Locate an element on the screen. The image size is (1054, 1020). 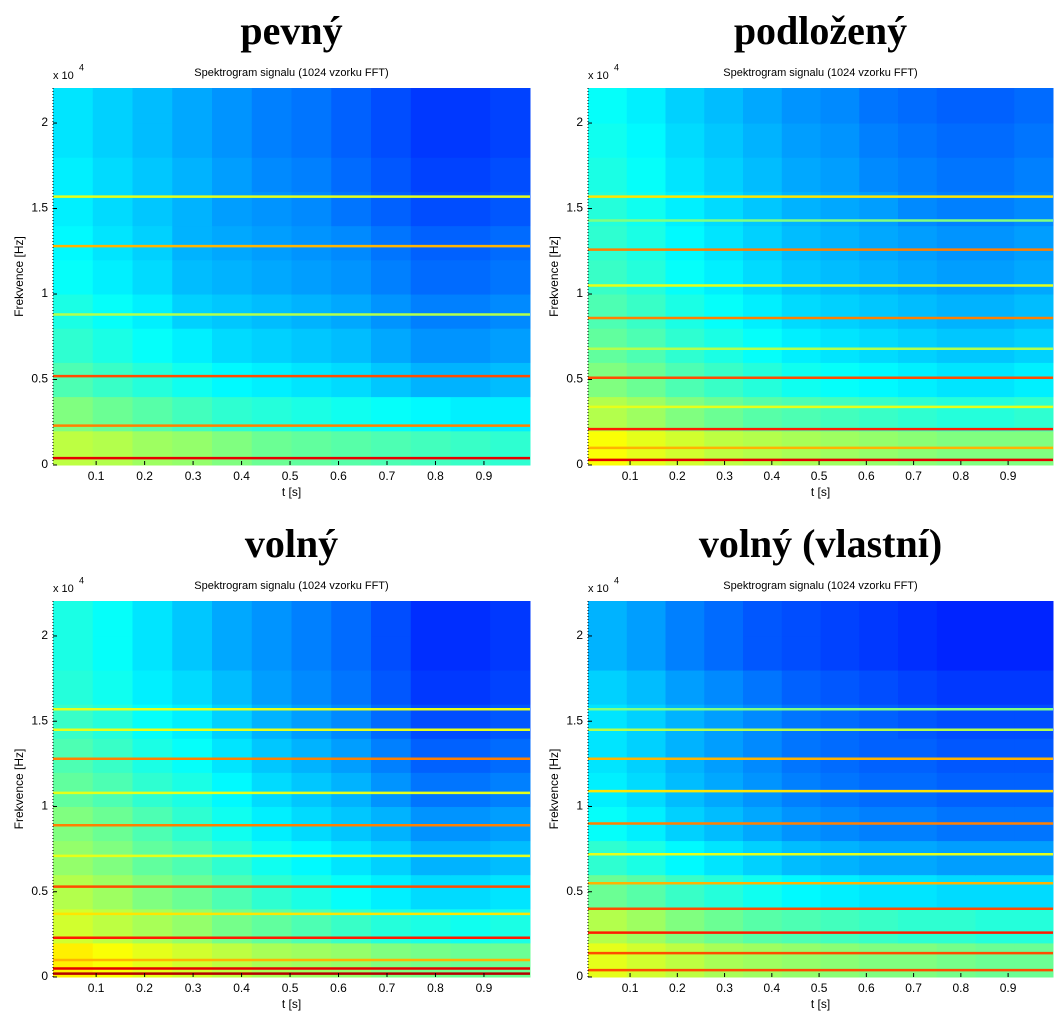
x-tick-label: 0.7 is located at coordinates (913, 476).